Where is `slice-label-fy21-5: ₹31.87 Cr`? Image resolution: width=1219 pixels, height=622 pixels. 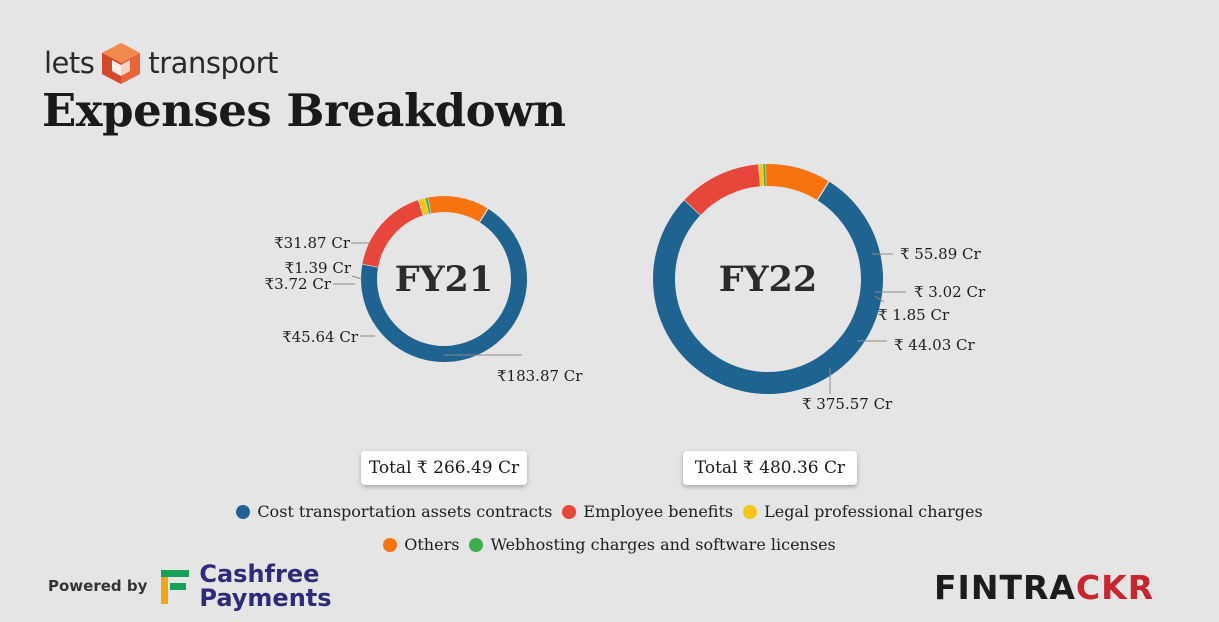
slice-label-fy21-5: ₹31.87 Cr is located at coordinates (312, 243).